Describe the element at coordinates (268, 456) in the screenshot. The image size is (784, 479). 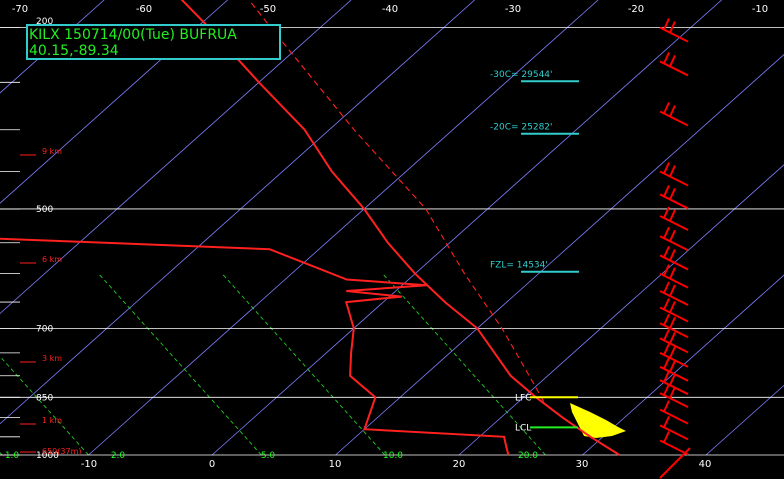
I see `mixing-ratio-label: 5.0` at that location.